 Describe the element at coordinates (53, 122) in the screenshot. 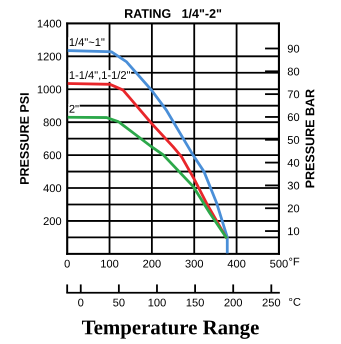

I see `y-tick-label: 800` at that location.